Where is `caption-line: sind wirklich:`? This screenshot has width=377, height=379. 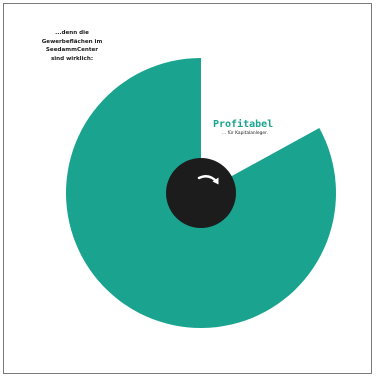
caption-line: sind wirklich: is located at coordinates (72, 58).